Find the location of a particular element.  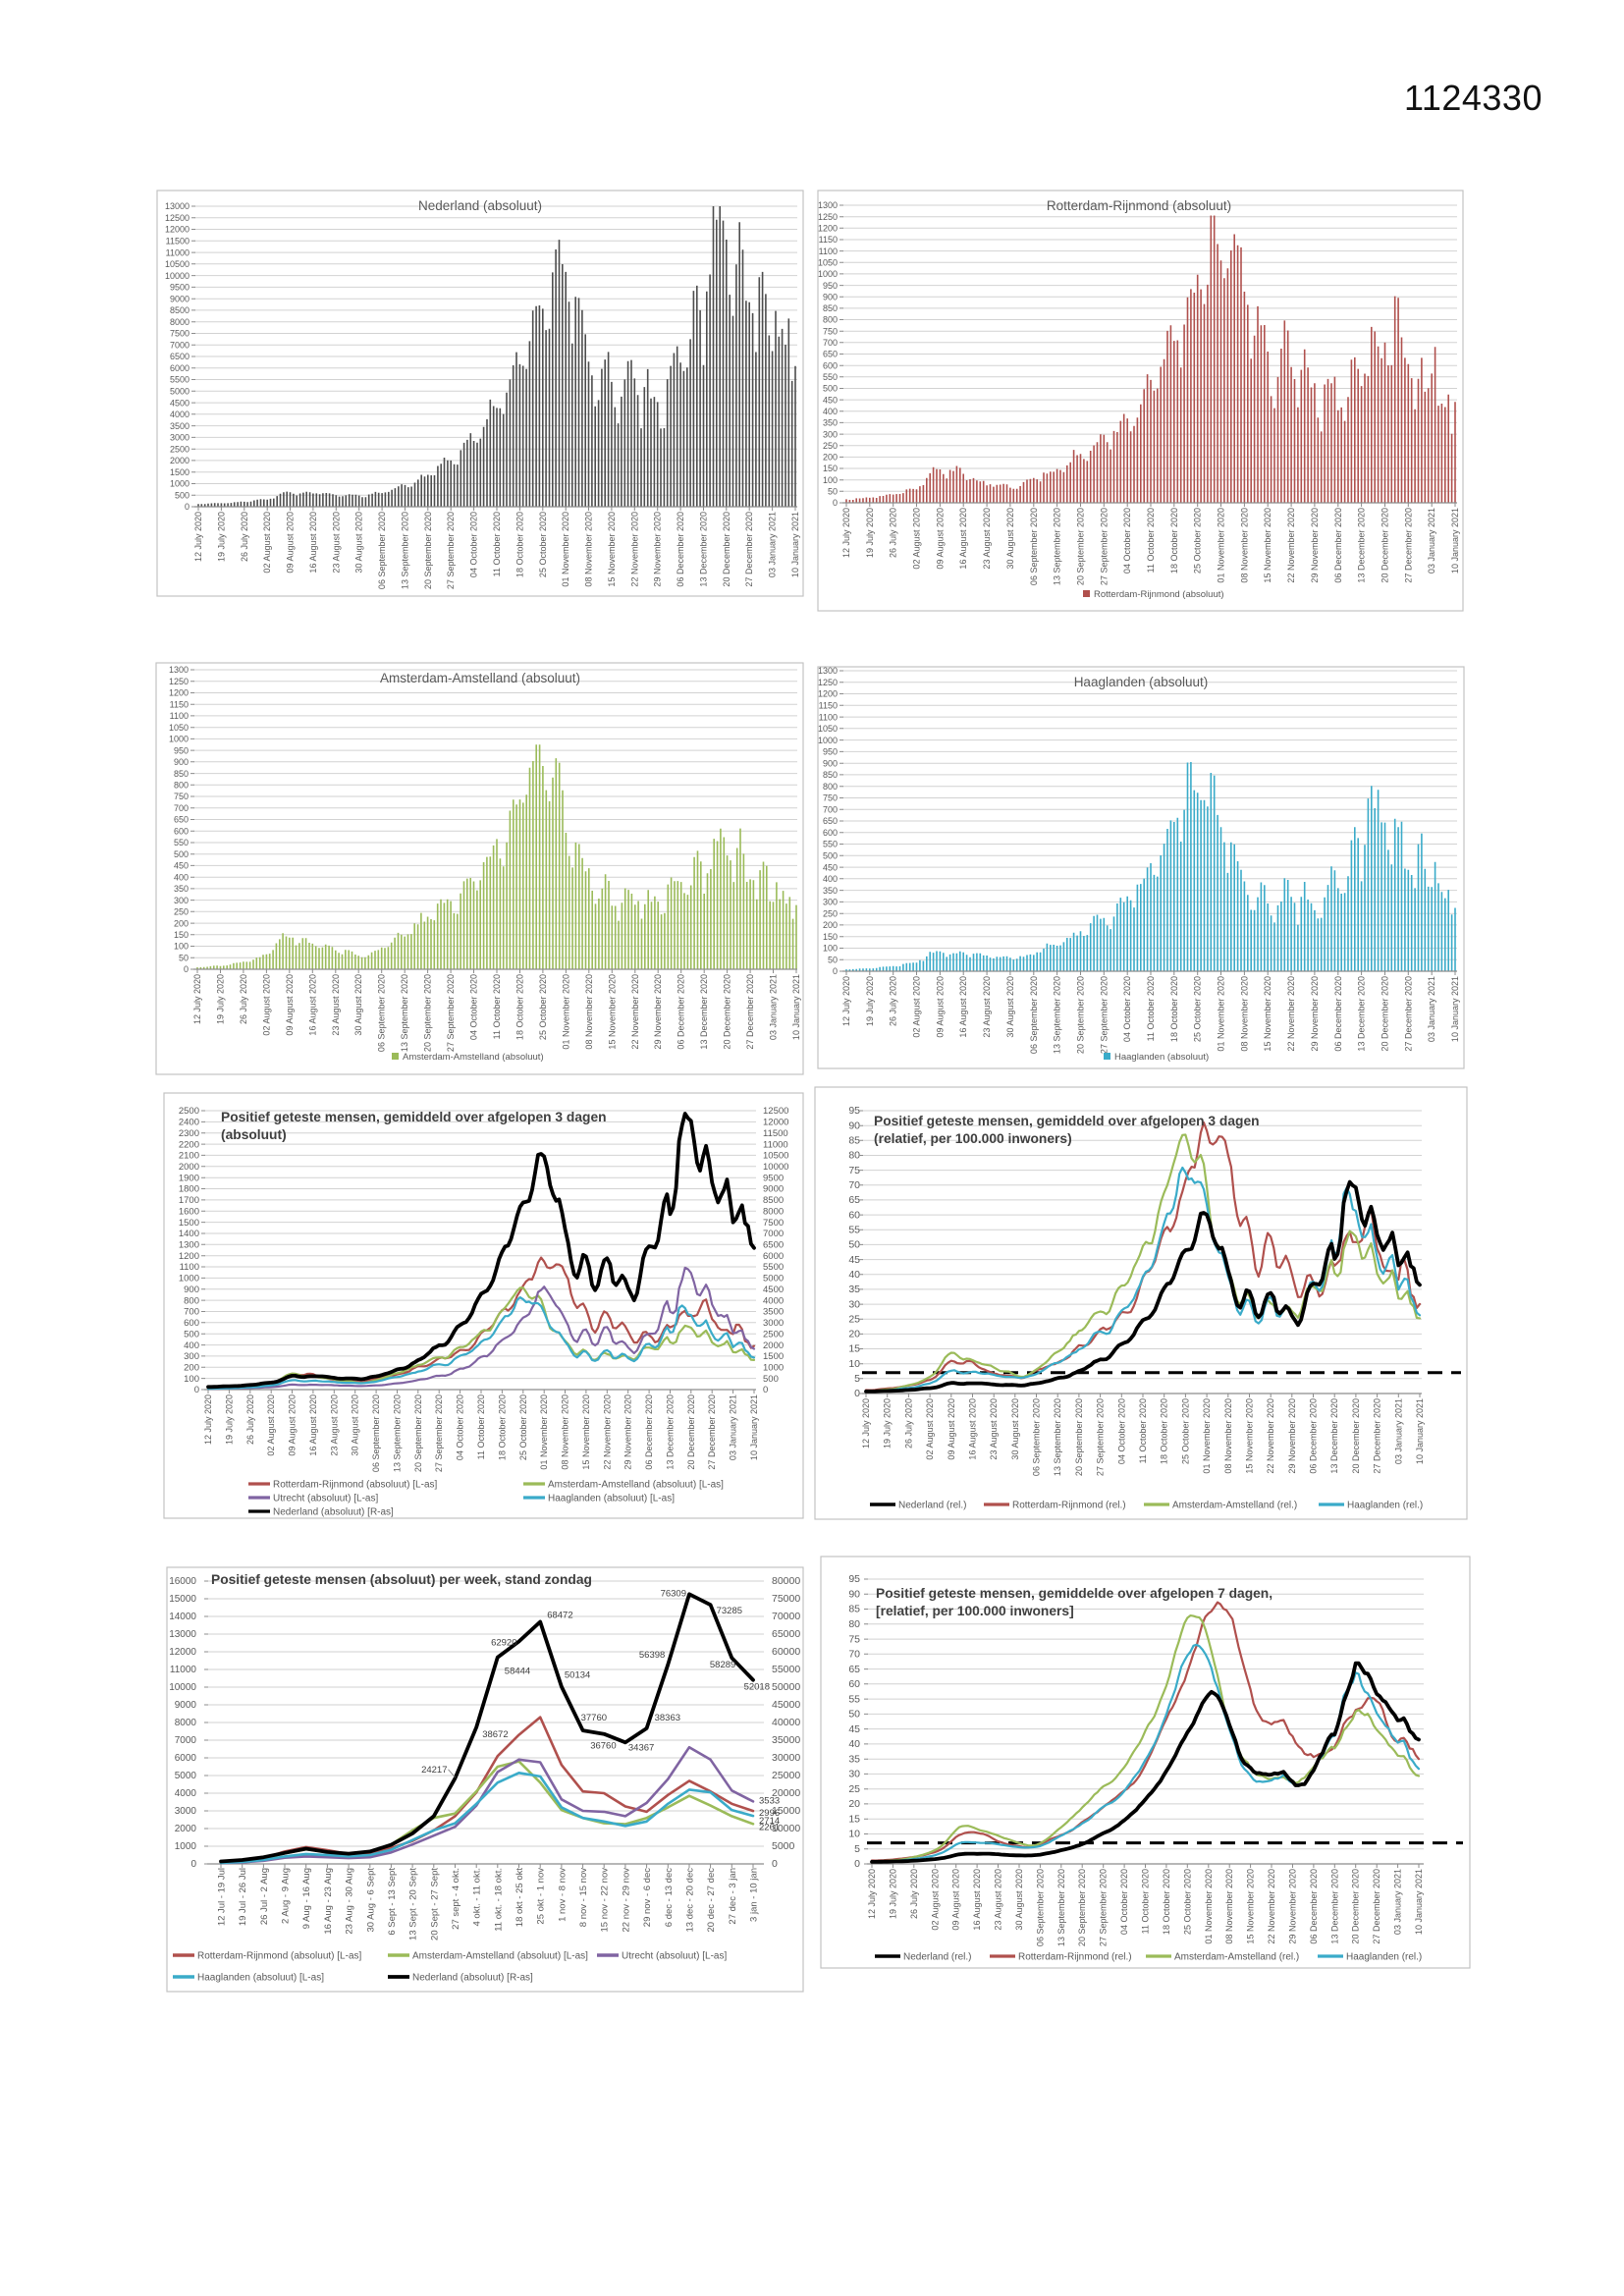

svg-text:Rotterdam-Rijnmond (absoluut): Rotterdam-Rijnmond (absoluut) [L-as] is located at coordinates (355, 1485).